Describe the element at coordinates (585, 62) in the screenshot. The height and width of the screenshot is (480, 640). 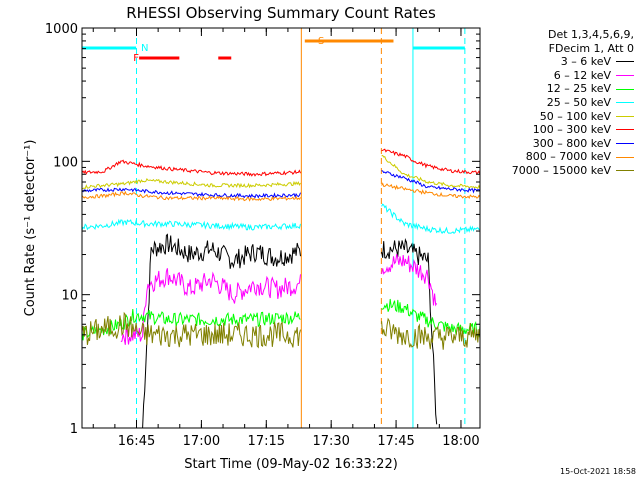
I see `legend-label: 3 – 6 keV` at that location.